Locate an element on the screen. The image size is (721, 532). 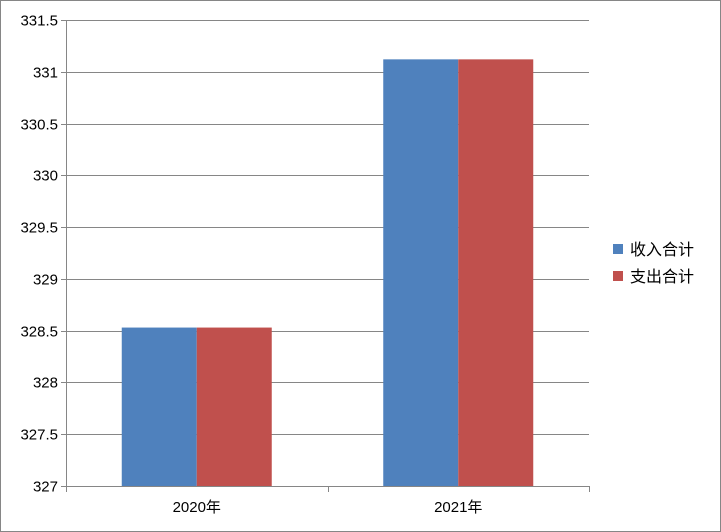
bar-收入合计-2020年 is located at coordinates (159, 406).